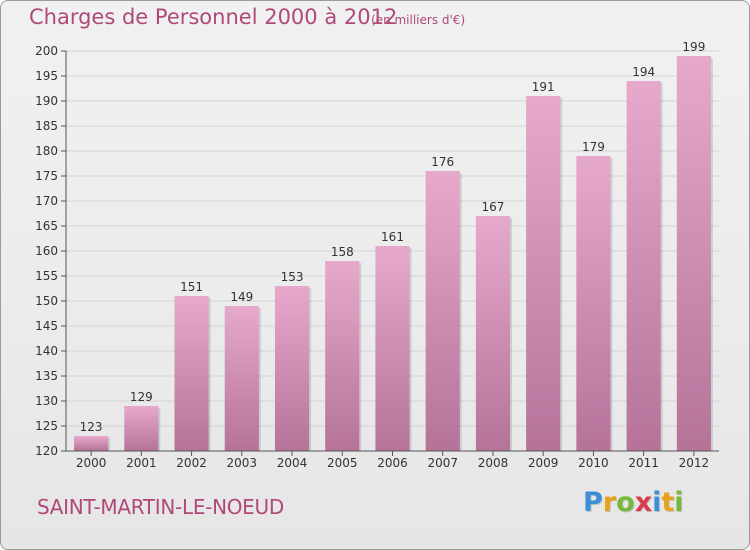 This screenshot has width=750, height=550. What do you see at coordinates (643, 463) in the screenshot?
I see `x-tick-label: 2011` at bounding box center [643, 463].